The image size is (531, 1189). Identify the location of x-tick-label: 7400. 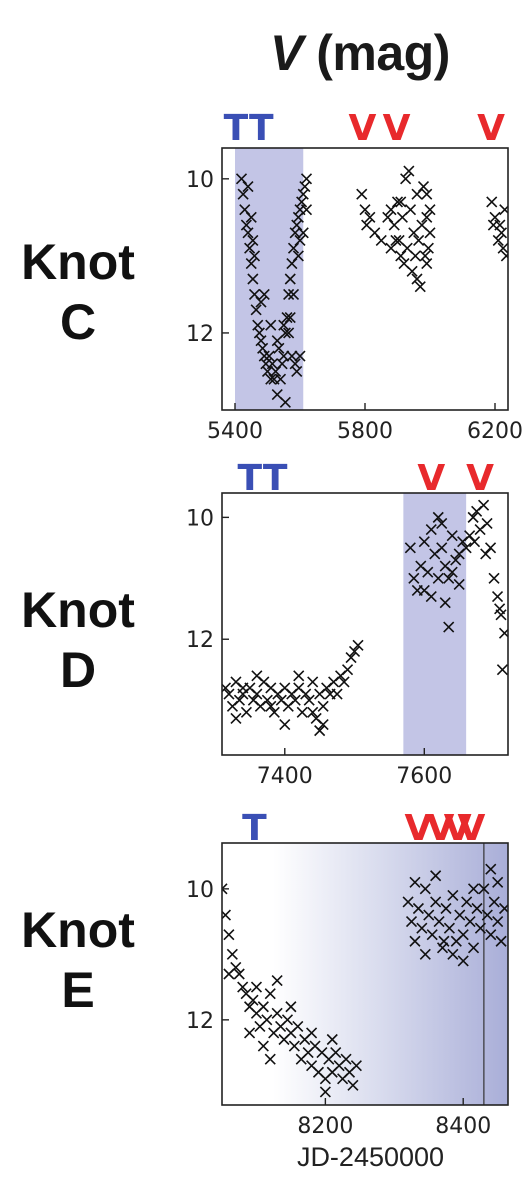
(285, 776).